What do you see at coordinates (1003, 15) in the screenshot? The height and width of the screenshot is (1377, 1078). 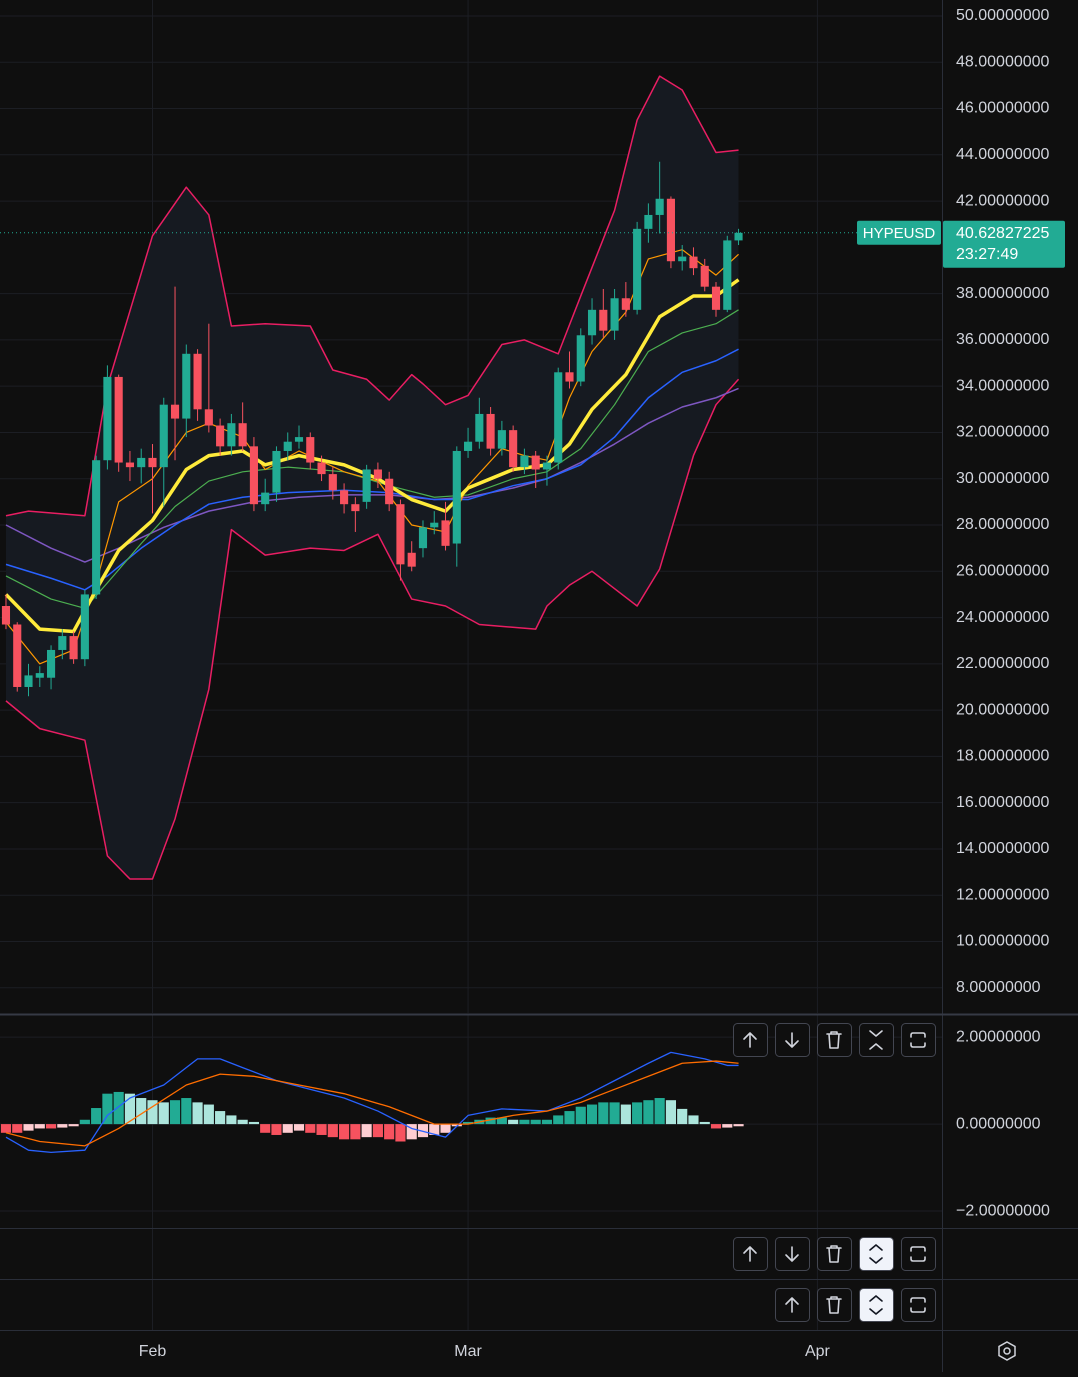 I see `y-tick-label: 50.00000000` at bounding box center [1003, 15].